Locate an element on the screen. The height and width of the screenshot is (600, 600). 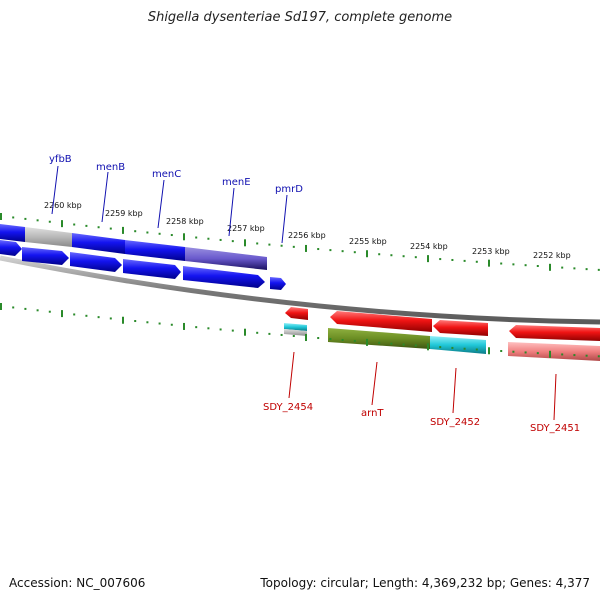
gene-label-yfbB: yfbB is located at coordinates (60, 159).